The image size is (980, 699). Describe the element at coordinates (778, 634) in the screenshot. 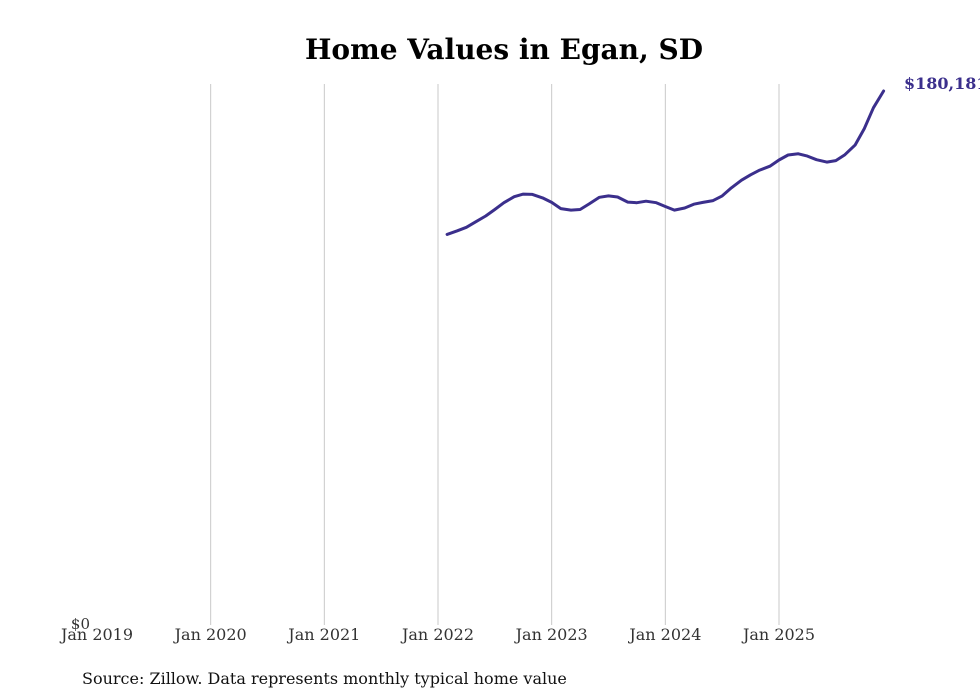

I see `x-tick-jan-2025: Jan 2025` at that location.